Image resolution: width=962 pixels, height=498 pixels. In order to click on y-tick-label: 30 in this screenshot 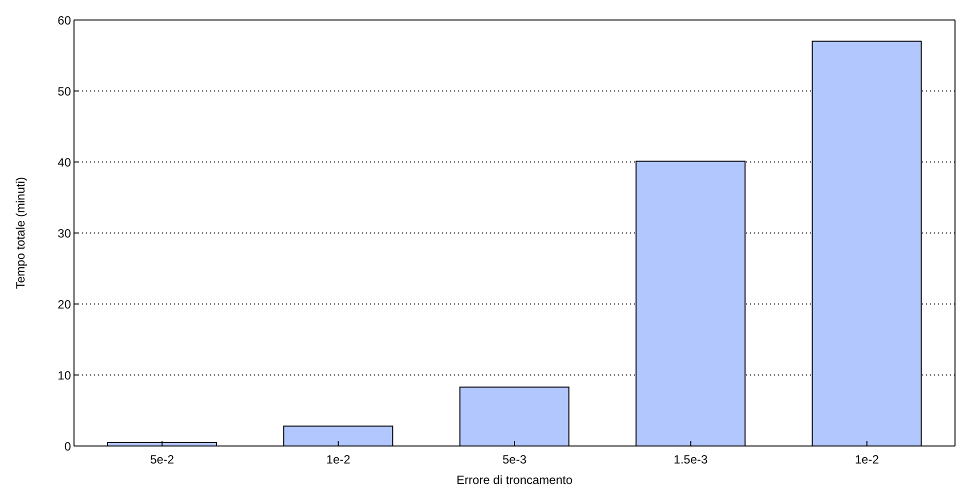, I will do `click(65, 233)`.